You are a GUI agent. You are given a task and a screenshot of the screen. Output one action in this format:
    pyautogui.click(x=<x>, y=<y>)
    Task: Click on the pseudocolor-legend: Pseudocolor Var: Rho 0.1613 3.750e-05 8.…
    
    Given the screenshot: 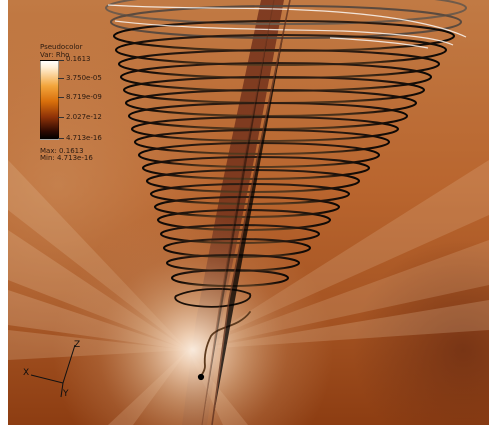 What is the action you would take?
    pyautogui.click(x=100, y=103)
    